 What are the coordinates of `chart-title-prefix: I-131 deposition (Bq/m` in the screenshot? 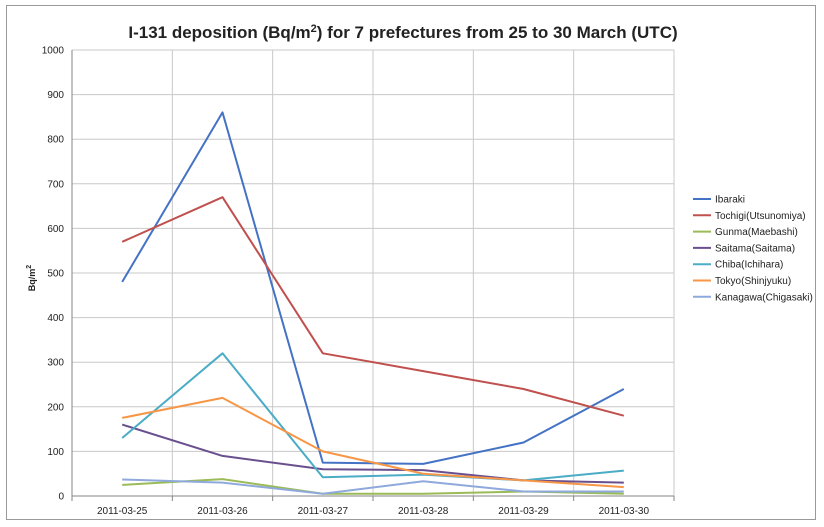 It's located at (219, 32).